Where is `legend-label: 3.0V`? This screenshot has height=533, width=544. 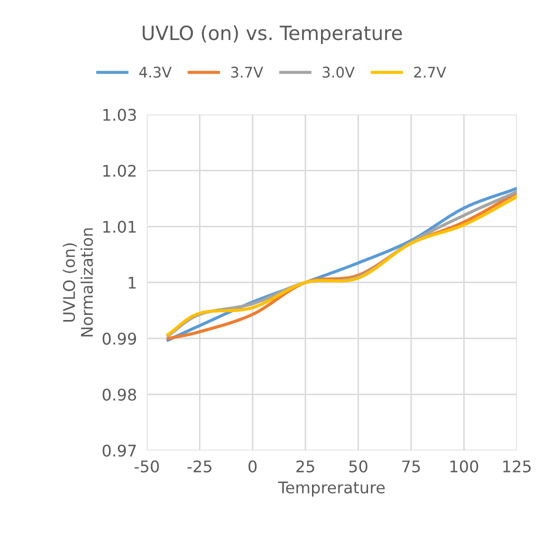 legend-label: 3.0V is located at coordinates (338, 72).